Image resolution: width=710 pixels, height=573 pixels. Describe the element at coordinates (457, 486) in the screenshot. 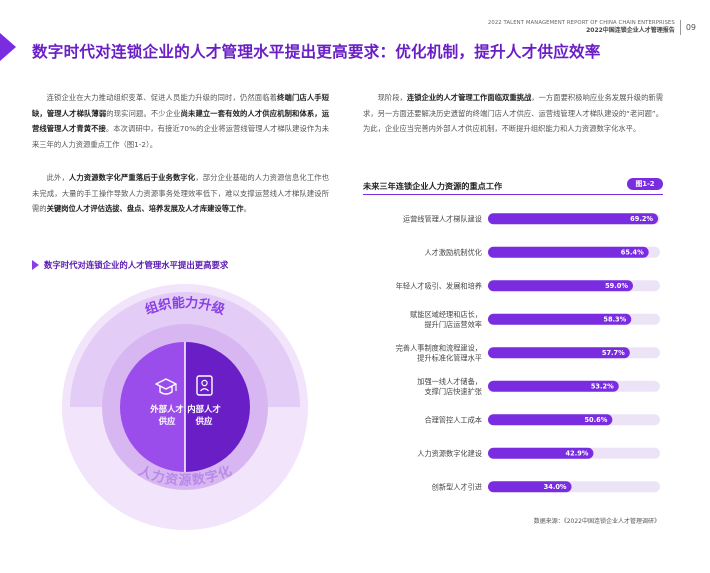

I see `category-label: 创新型人才引进` at that location.